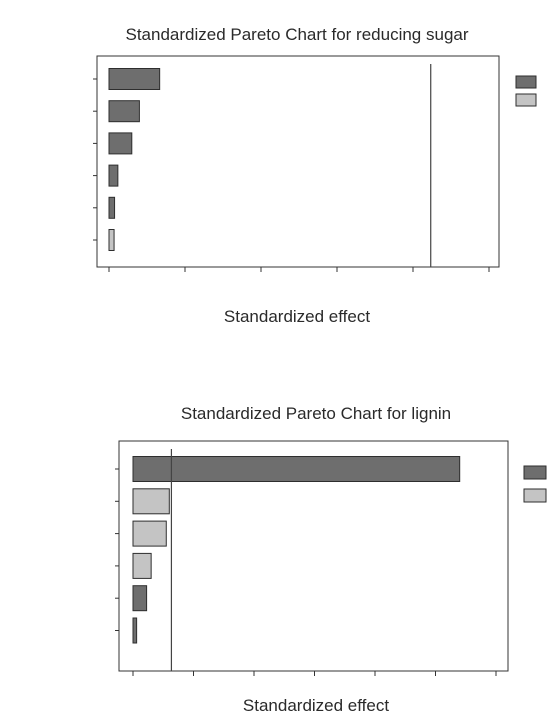 This screenshot has width=554, height=724. What do you see at coordinates (316, 413) in the screenshot?
I see `chart-title: Standardized Pareto Chart for lignin` at bounding box center [316, 413].